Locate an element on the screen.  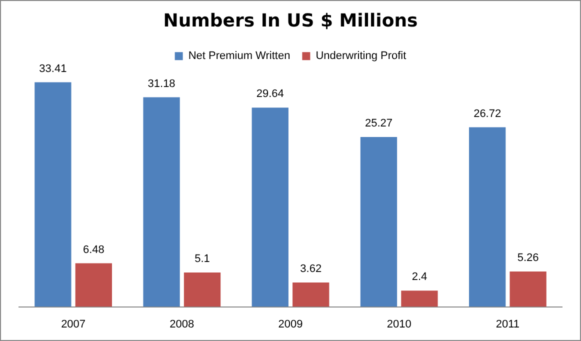
data-label: 31.18 is located at coordinates (162, 84).